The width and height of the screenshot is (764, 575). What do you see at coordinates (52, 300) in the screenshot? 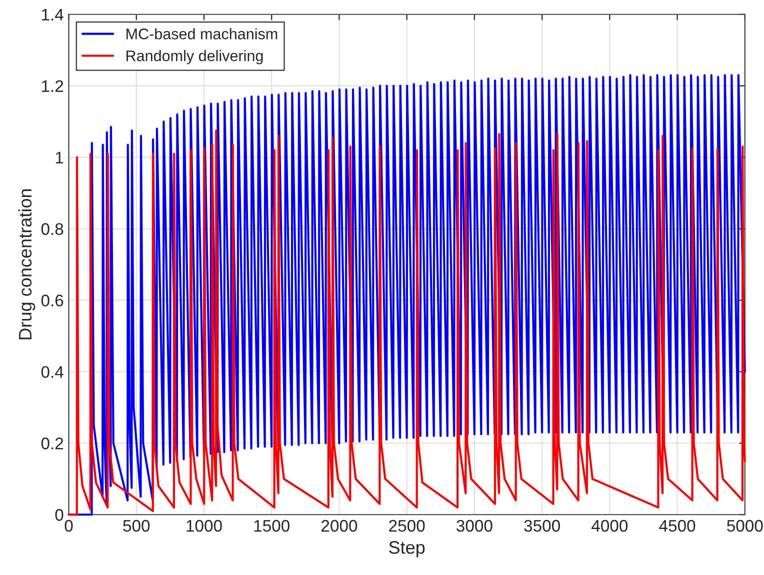
I see `y-tick-label: 0.6` at bounding box center [52, 300].